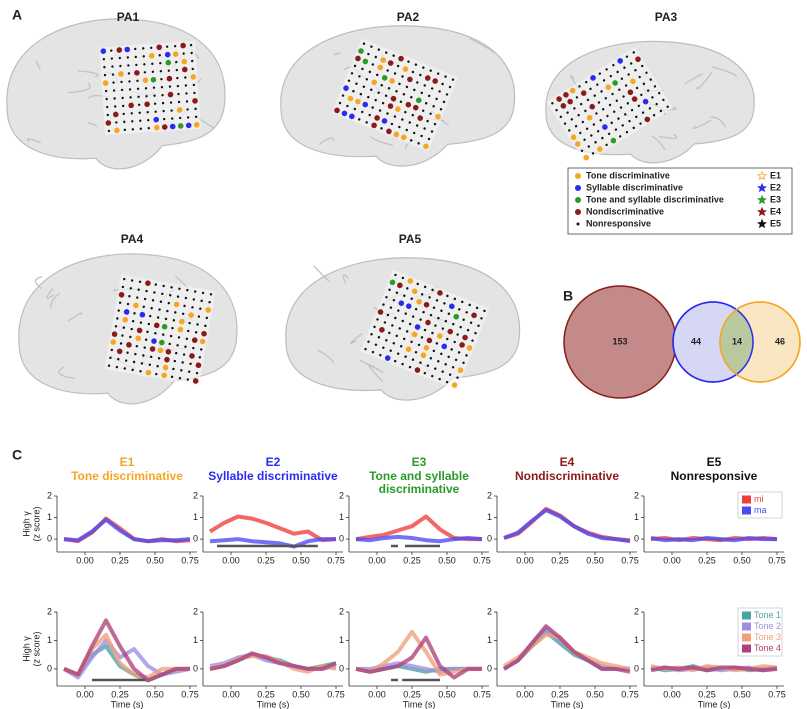  Describe the element at coordinates (568, 296) in the screenshot. I see `panel-label: B` at that location.